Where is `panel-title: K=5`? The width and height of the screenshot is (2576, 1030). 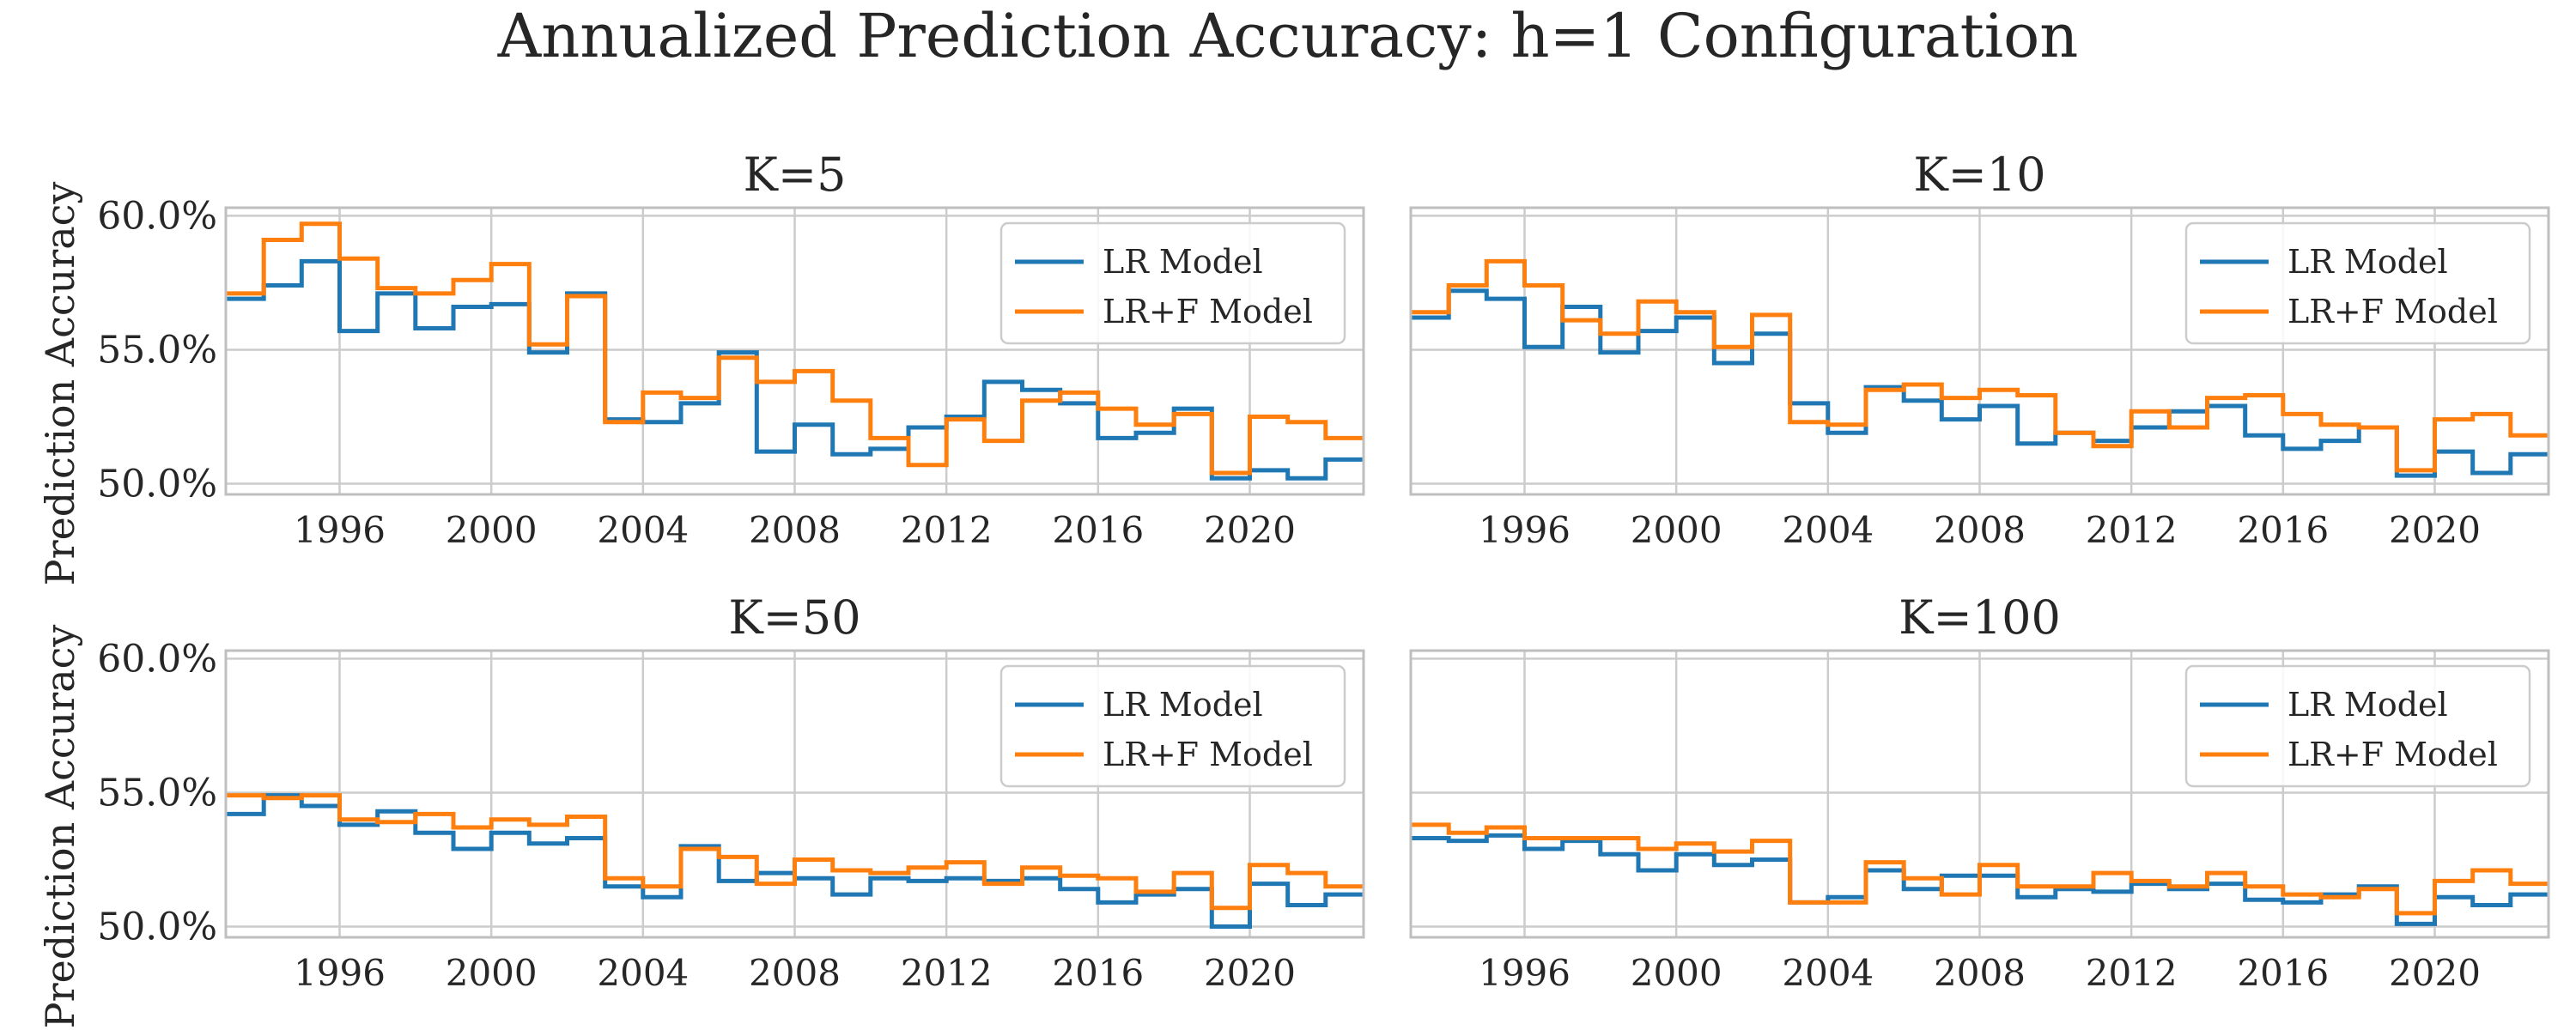 panel-title: K=5 is located at coordinates (795, 175).